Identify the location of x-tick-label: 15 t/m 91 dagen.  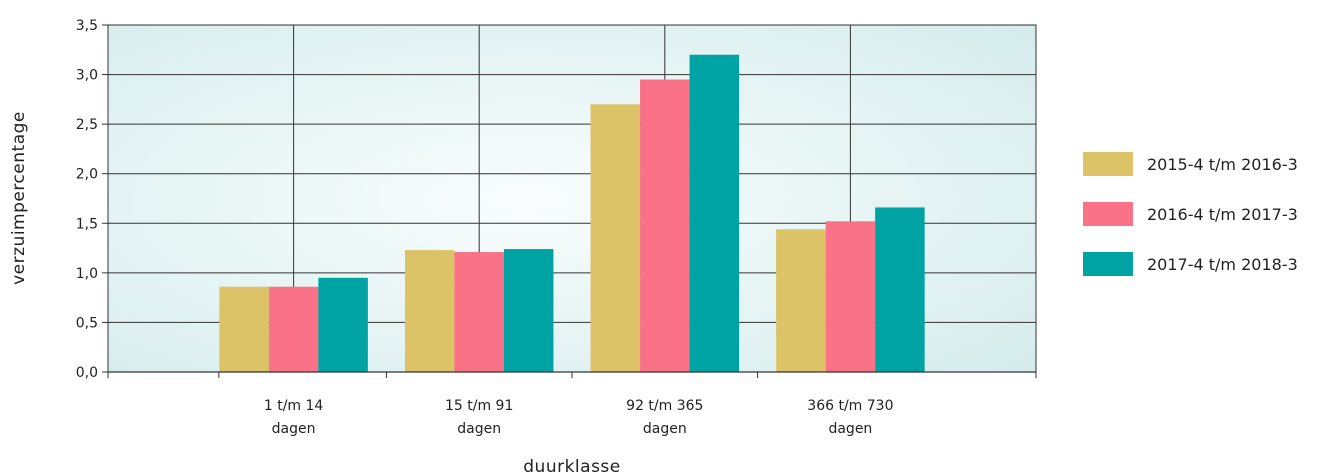
(479, 417).